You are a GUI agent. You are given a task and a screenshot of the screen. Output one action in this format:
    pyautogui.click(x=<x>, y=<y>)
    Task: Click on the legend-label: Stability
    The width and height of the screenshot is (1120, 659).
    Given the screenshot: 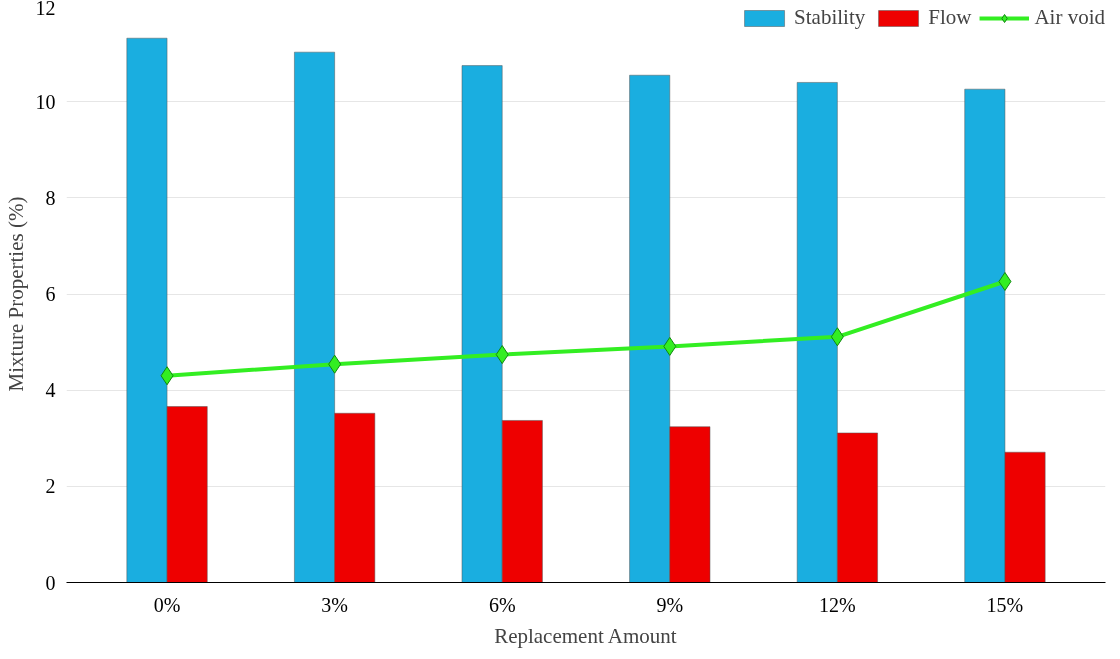 What is the action you would take?
    pyautogui.click(x=830, y=17)
    